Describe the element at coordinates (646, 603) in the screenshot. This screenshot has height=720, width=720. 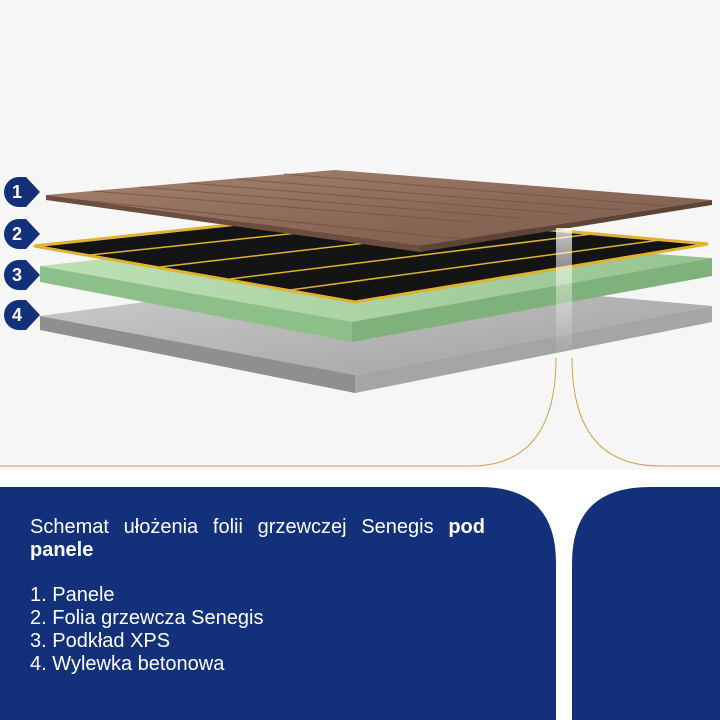
I see `side-panel` at that location.